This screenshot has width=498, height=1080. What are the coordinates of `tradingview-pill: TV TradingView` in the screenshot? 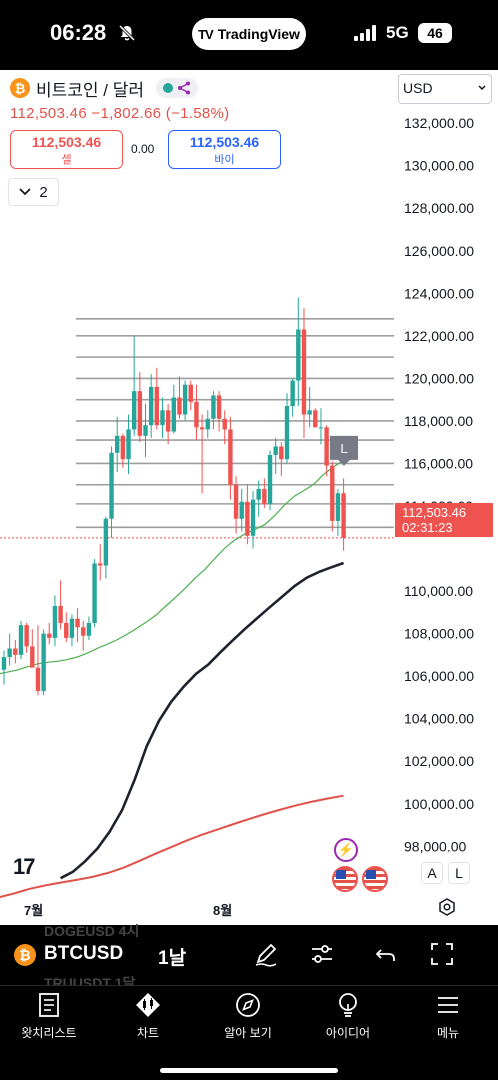 It's located at (249, 34).